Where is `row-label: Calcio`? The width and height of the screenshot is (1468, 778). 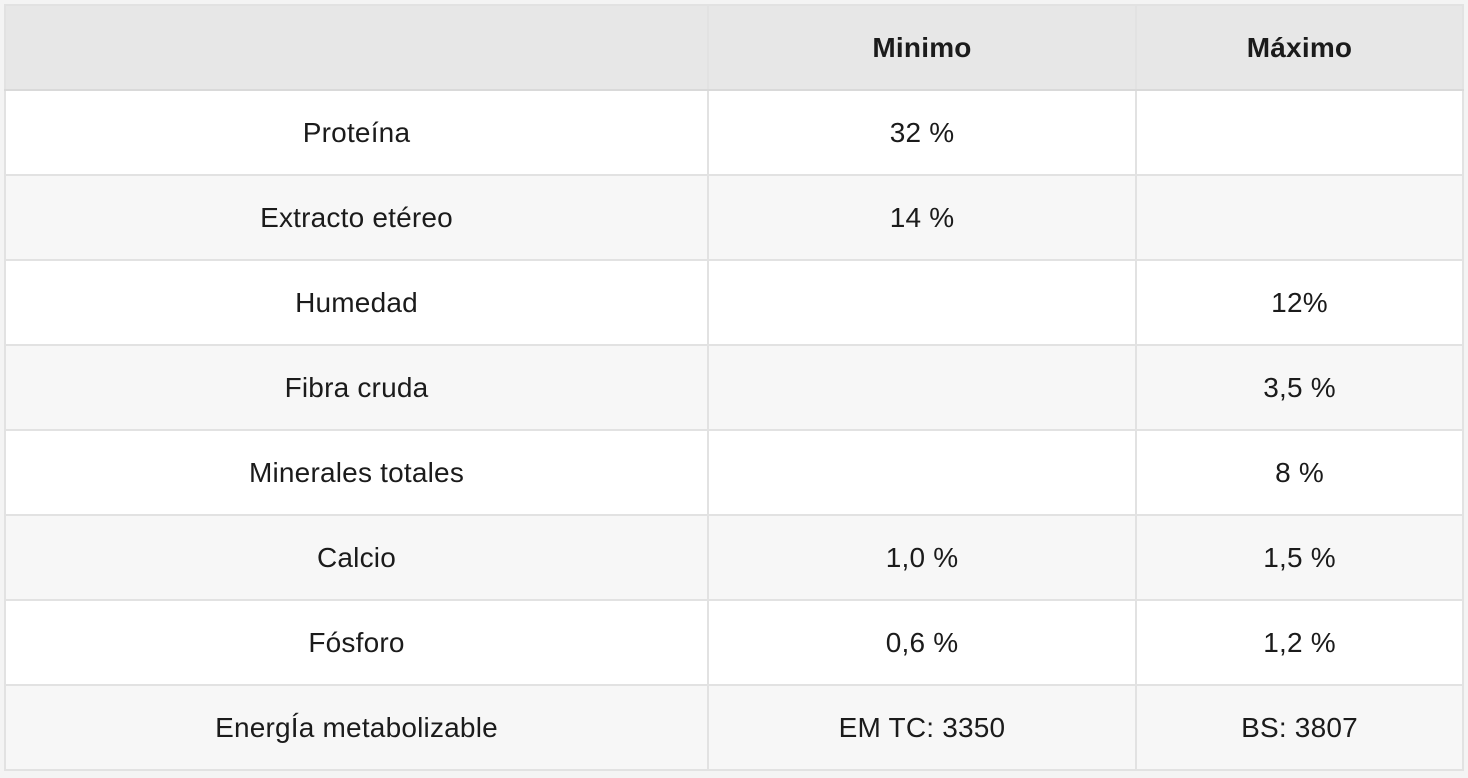 row-label: Calcio is located at coordinates (356, 557).